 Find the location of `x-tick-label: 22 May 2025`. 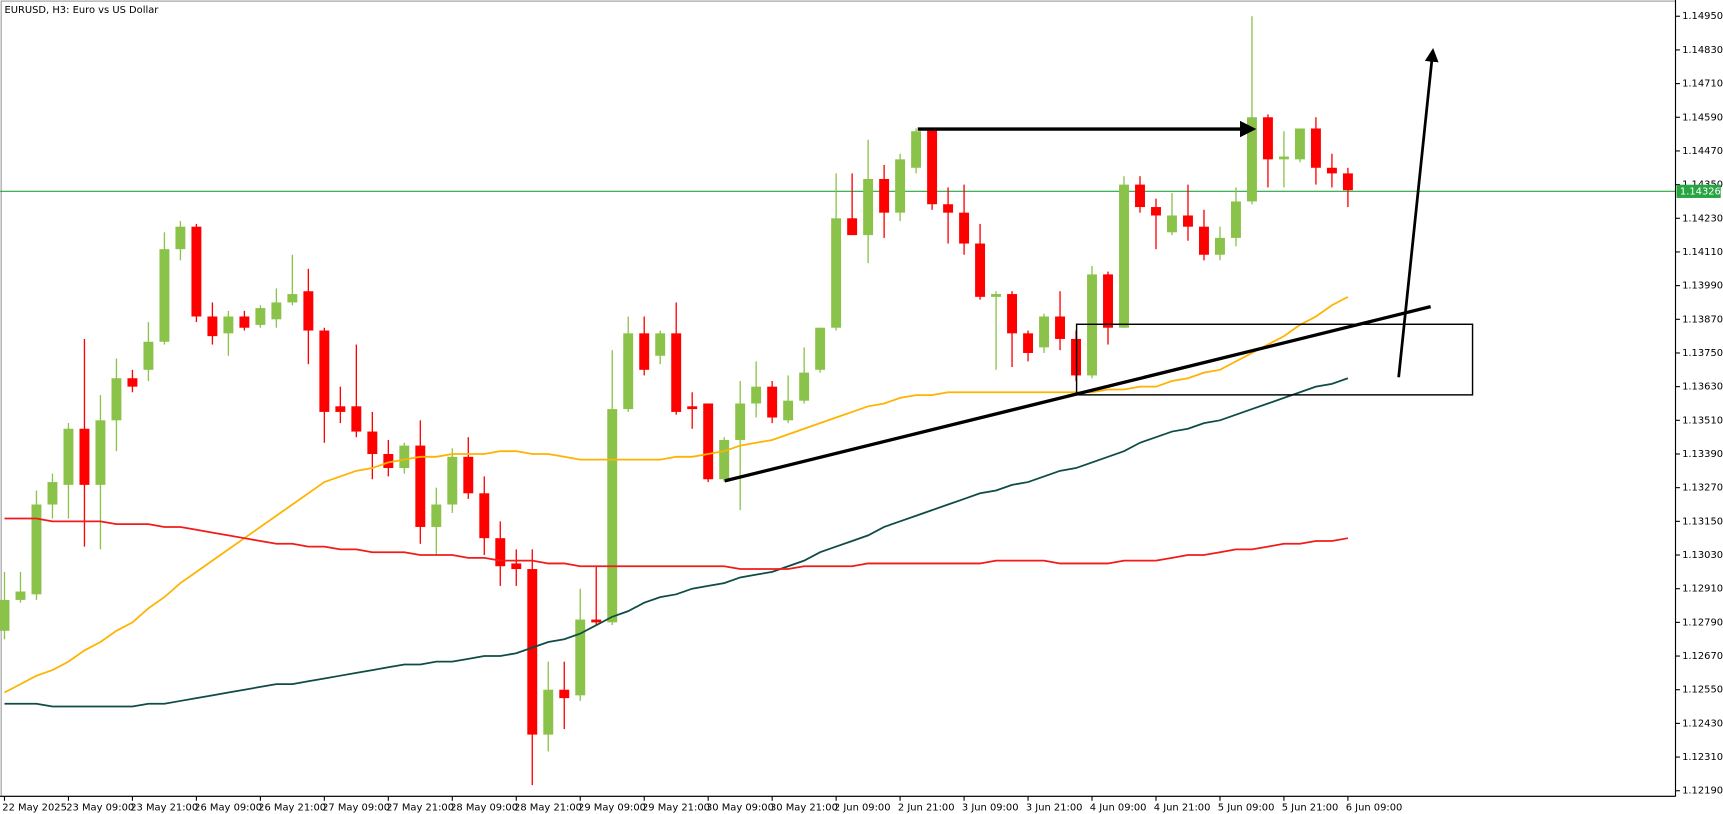

x-tick-label: 22 May 2025 is located at coordinates (34, 807).